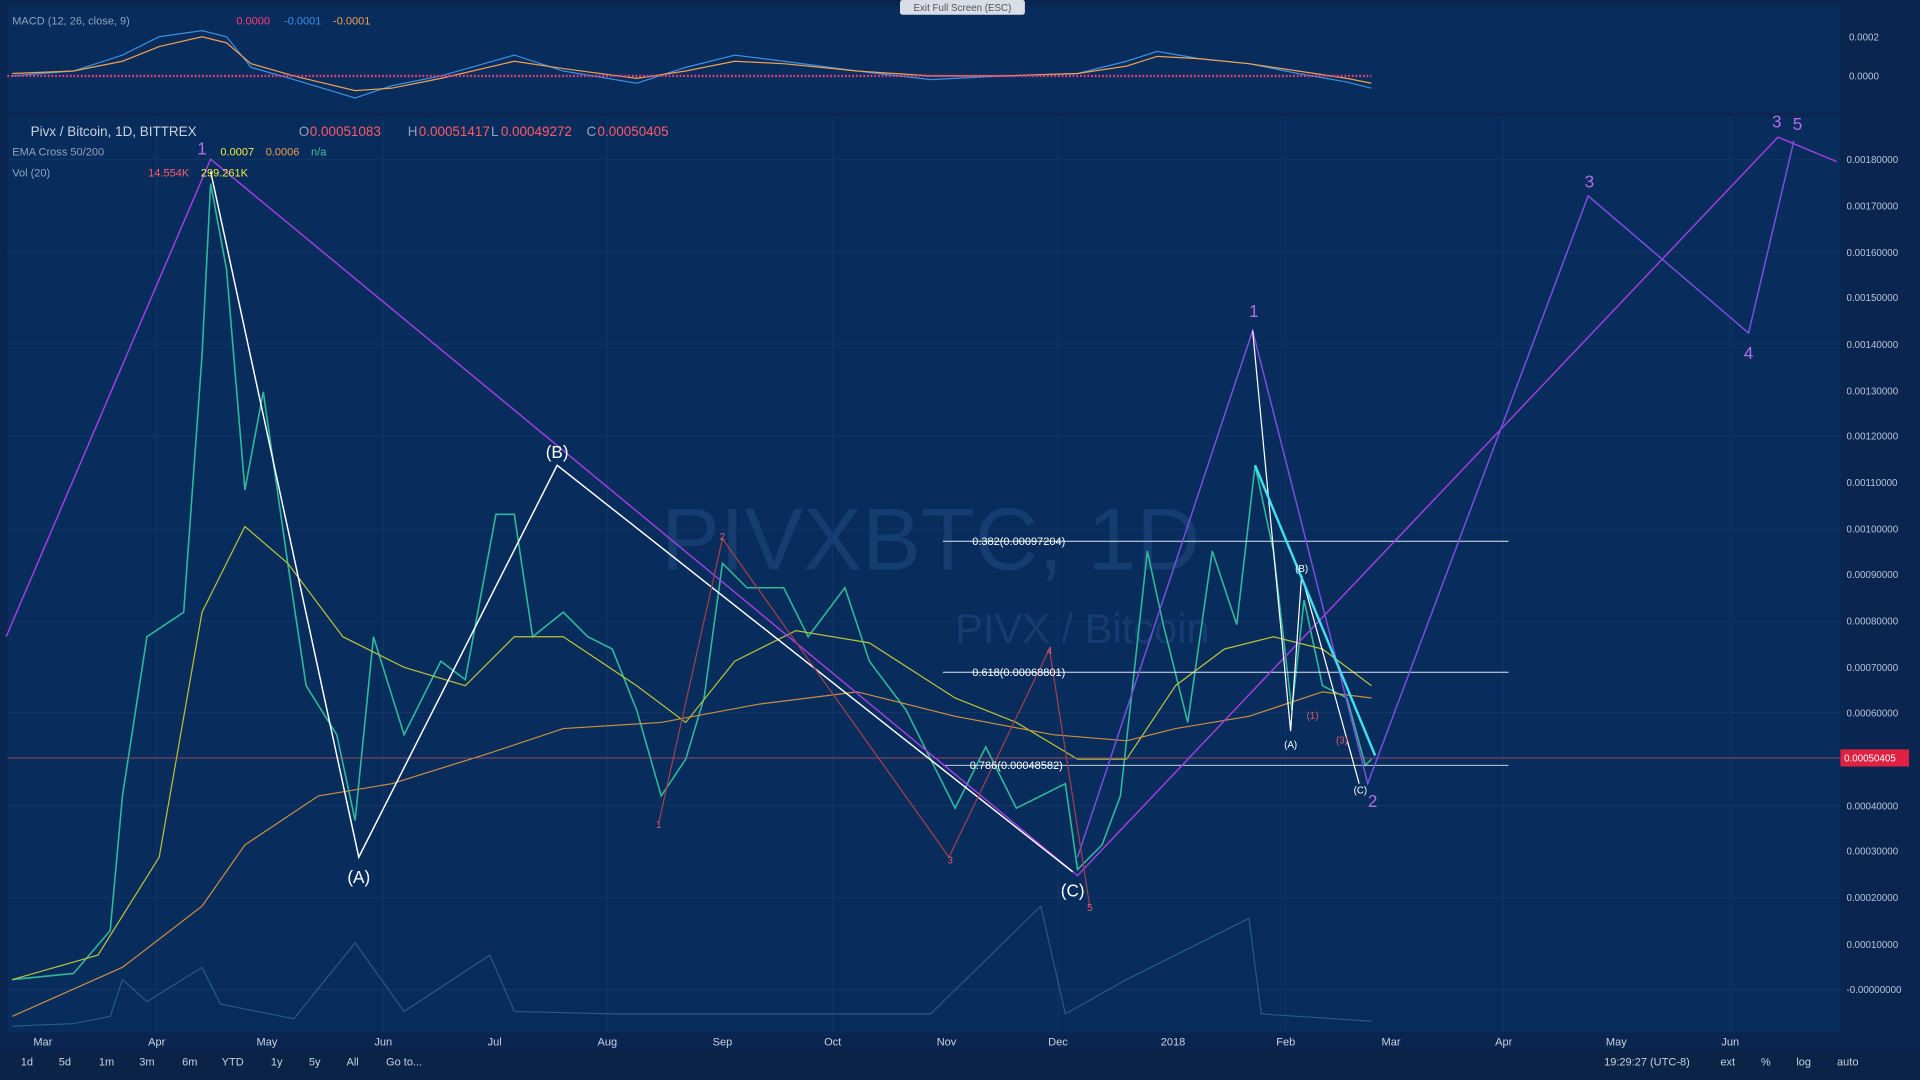 The image size is (1920, 1080). What do you see at coordinates (315, 1062) in the screenshot?
I see `range-button: 5y` at bounding box center [315, 1062].